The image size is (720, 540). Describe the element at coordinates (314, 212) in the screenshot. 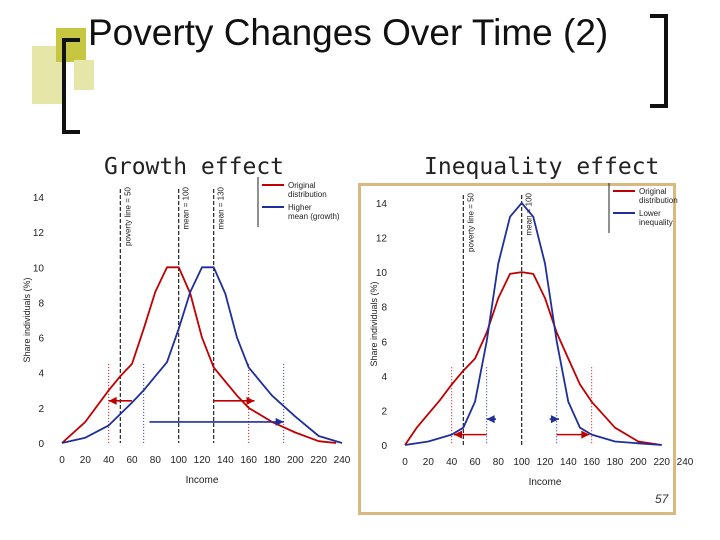

I see `legend-label: Higher mean (growth)` at that location.